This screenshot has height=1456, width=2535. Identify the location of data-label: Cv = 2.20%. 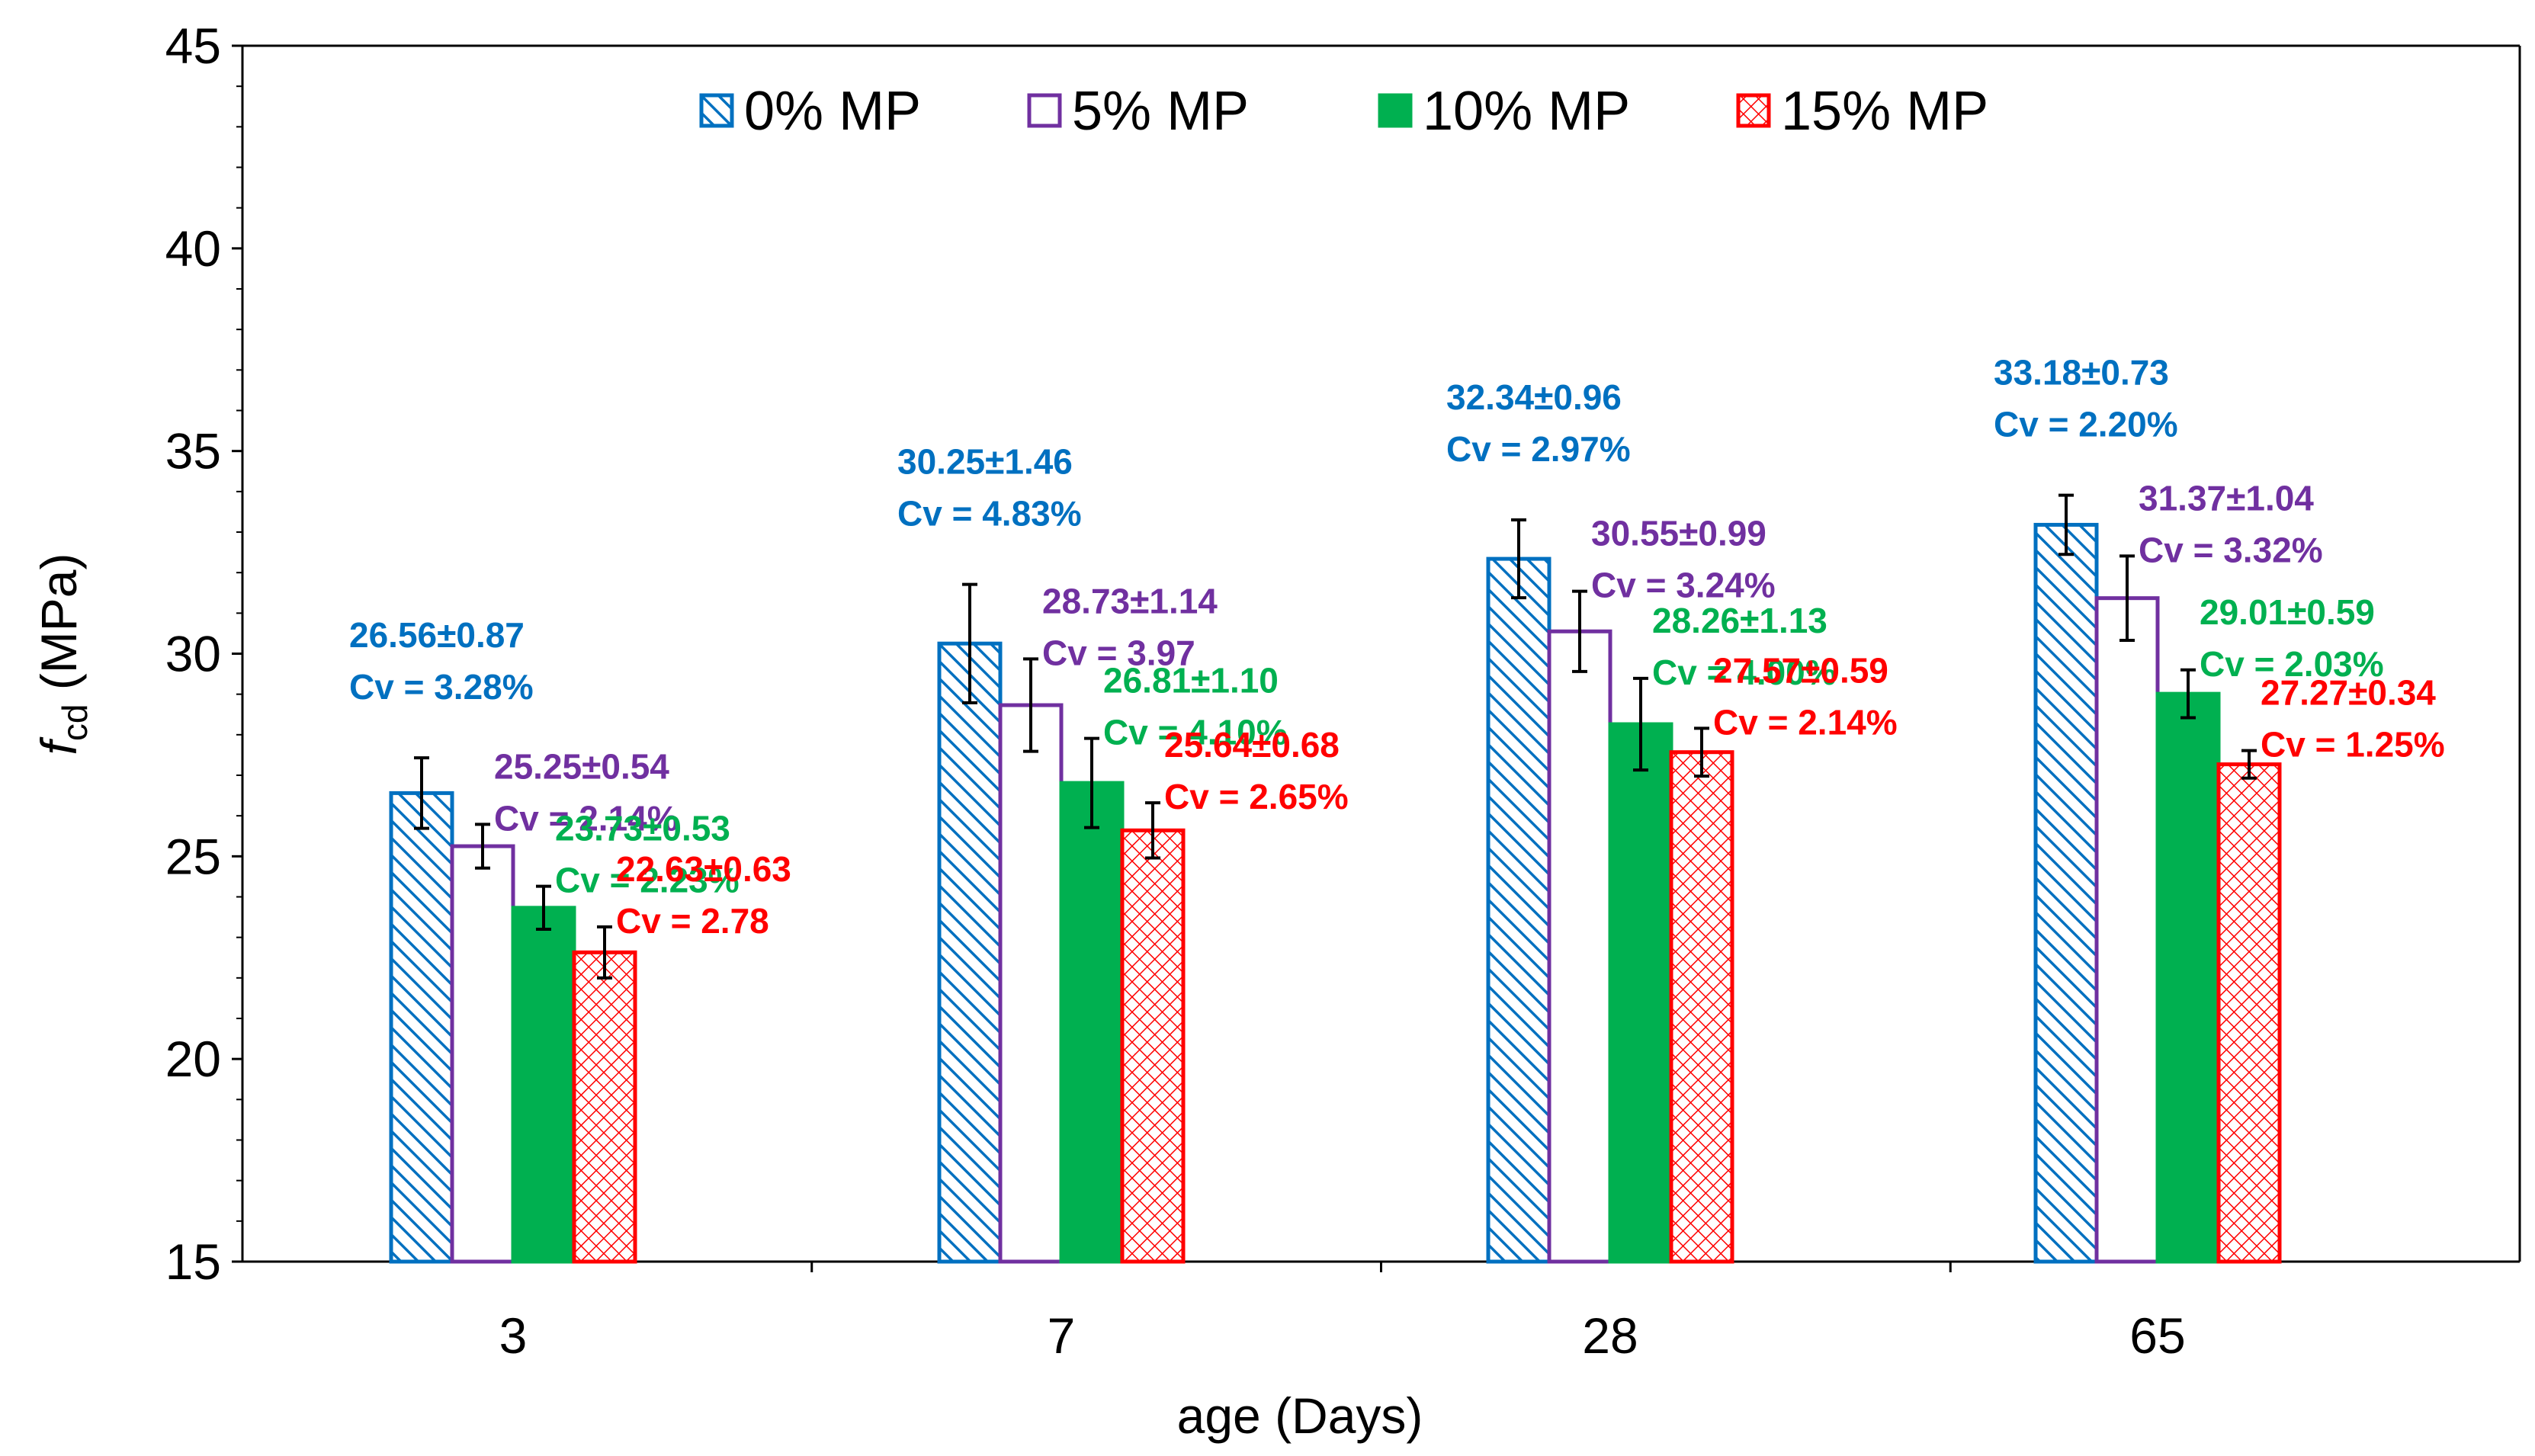
(2086, 424).